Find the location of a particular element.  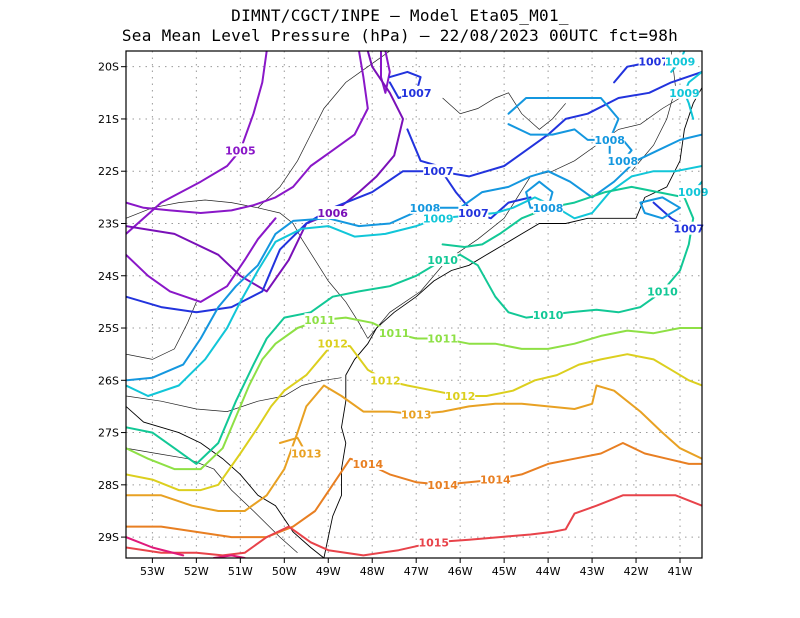

lon-tick-label: 48W is located at coordinates (372, 571).